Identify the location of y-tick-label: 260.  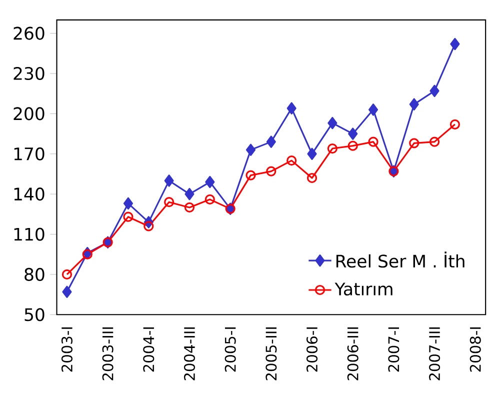
(29, 33).